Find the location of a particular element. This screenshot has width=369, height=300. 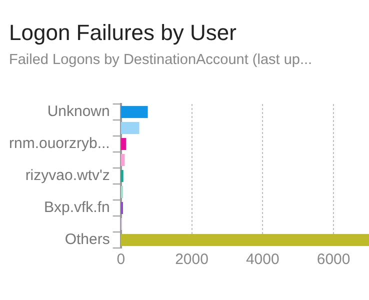

chart-title: Logon Failures by User is located at coordinates (122, 33).